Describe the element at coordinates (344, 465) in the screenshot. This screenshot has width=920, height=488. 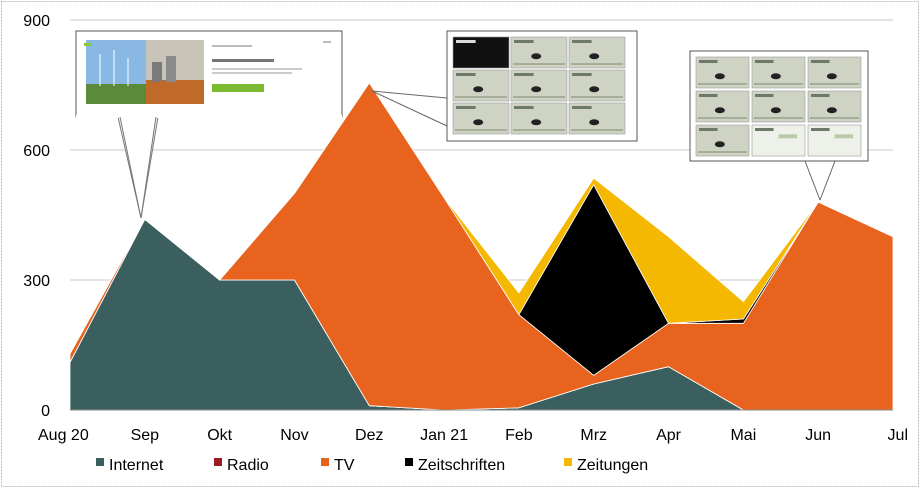
I see `legend-label: TV` at that location.